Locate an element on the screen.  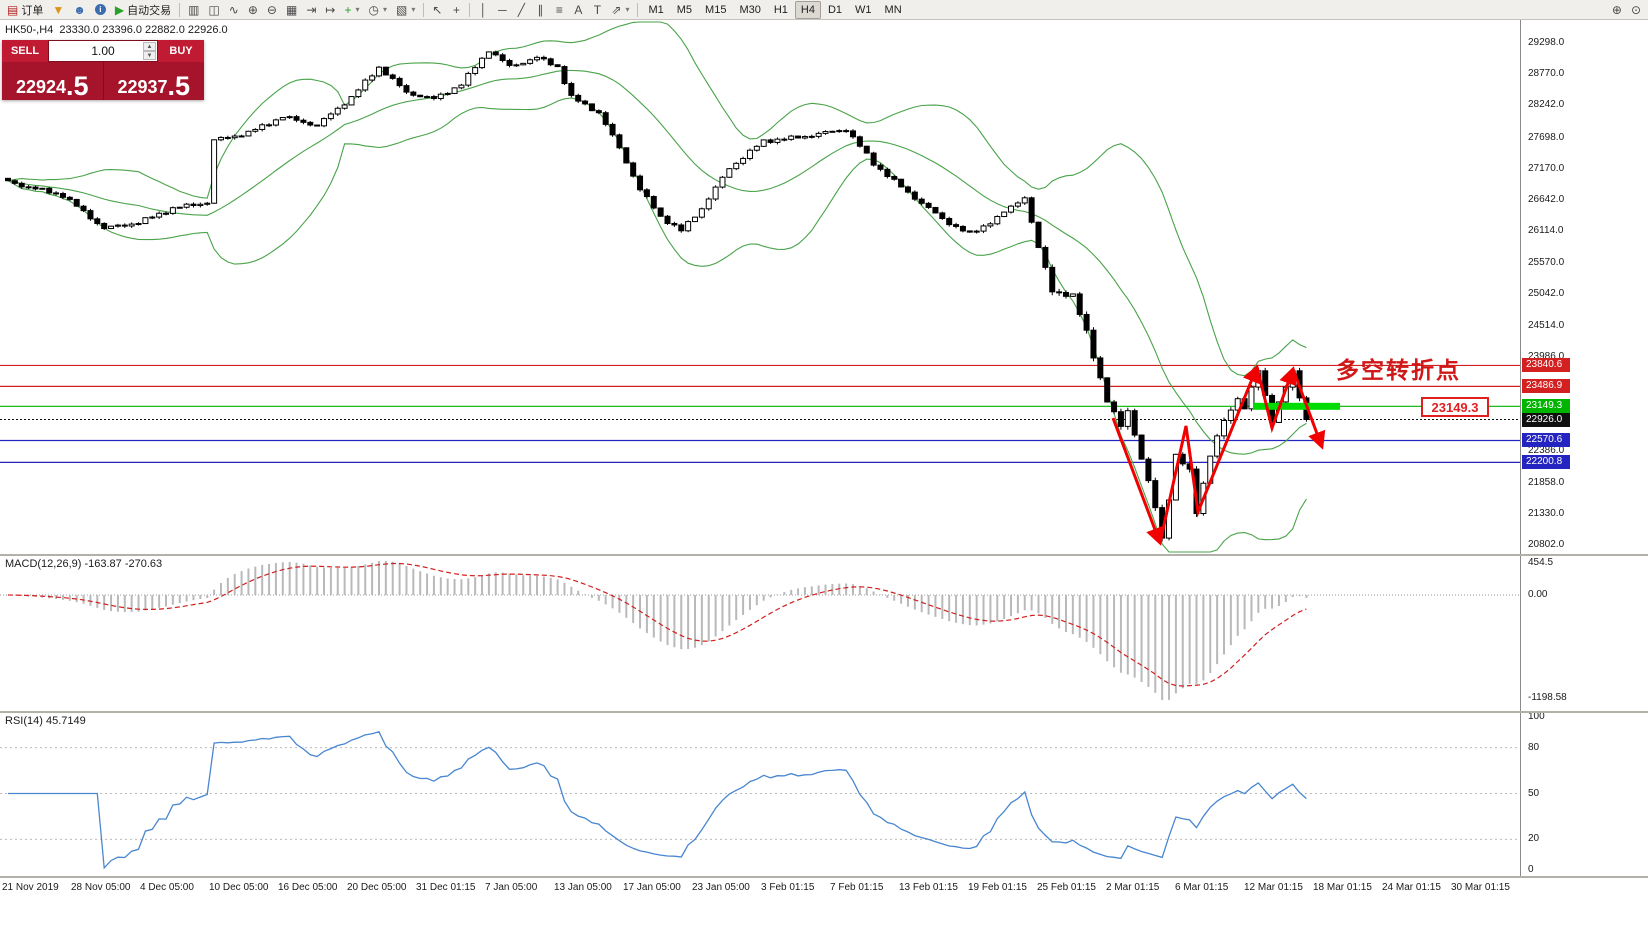
channel-tool: ∥ is located at coordinates (540, 10).